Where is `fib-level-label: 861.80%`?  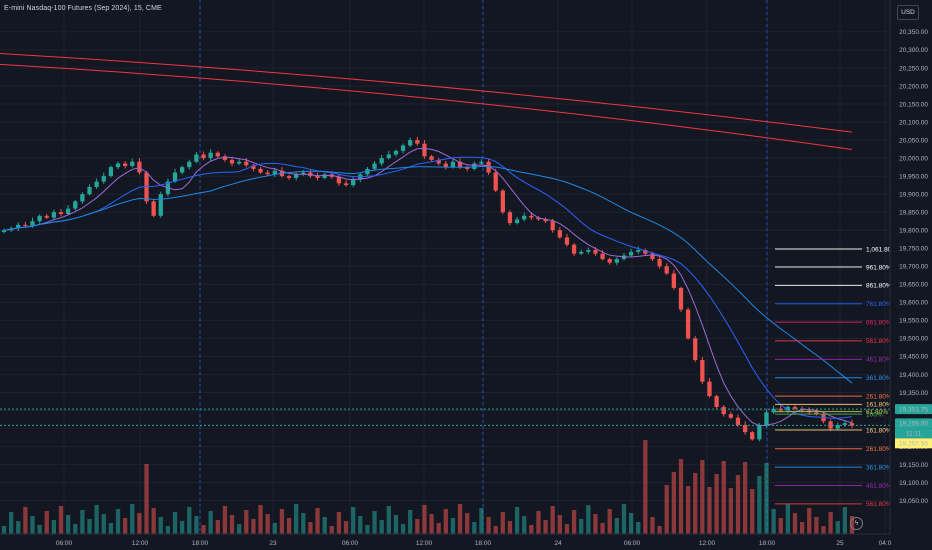 fib-level-label: 861.80% is located at coordinates (879, 286).